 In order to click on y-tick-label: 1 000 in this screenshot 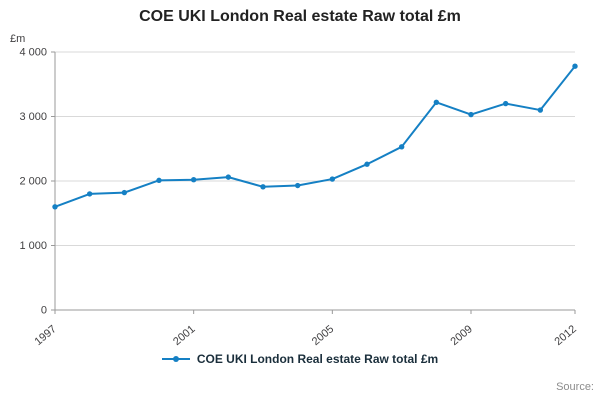, I will do `click(33, 246)`.